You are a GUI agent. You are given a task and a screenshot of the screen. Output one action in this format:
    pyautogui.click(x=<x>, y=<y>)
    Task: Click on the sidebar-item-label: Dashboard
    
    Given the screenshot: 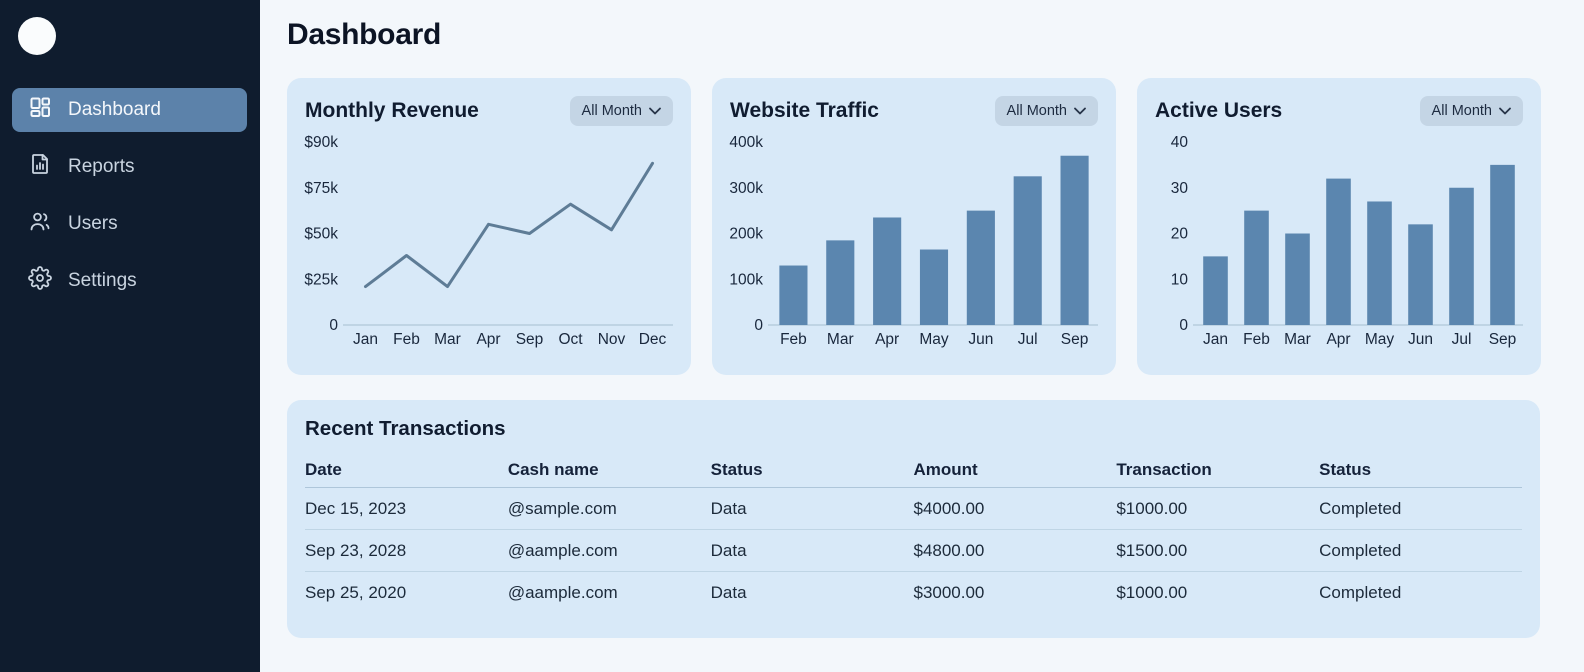 What is the action you would take?
    pyautogui.click(x=114, y=109)
    